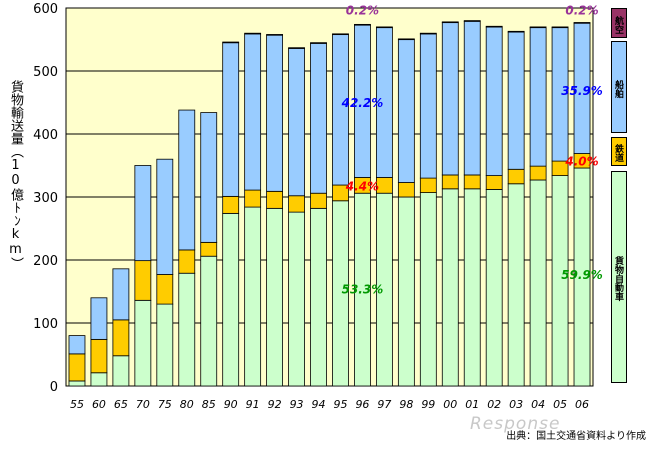  Describe the element at coordinates (515, 424) in the screenshot. I see `watermark-logo: Response` at that location.